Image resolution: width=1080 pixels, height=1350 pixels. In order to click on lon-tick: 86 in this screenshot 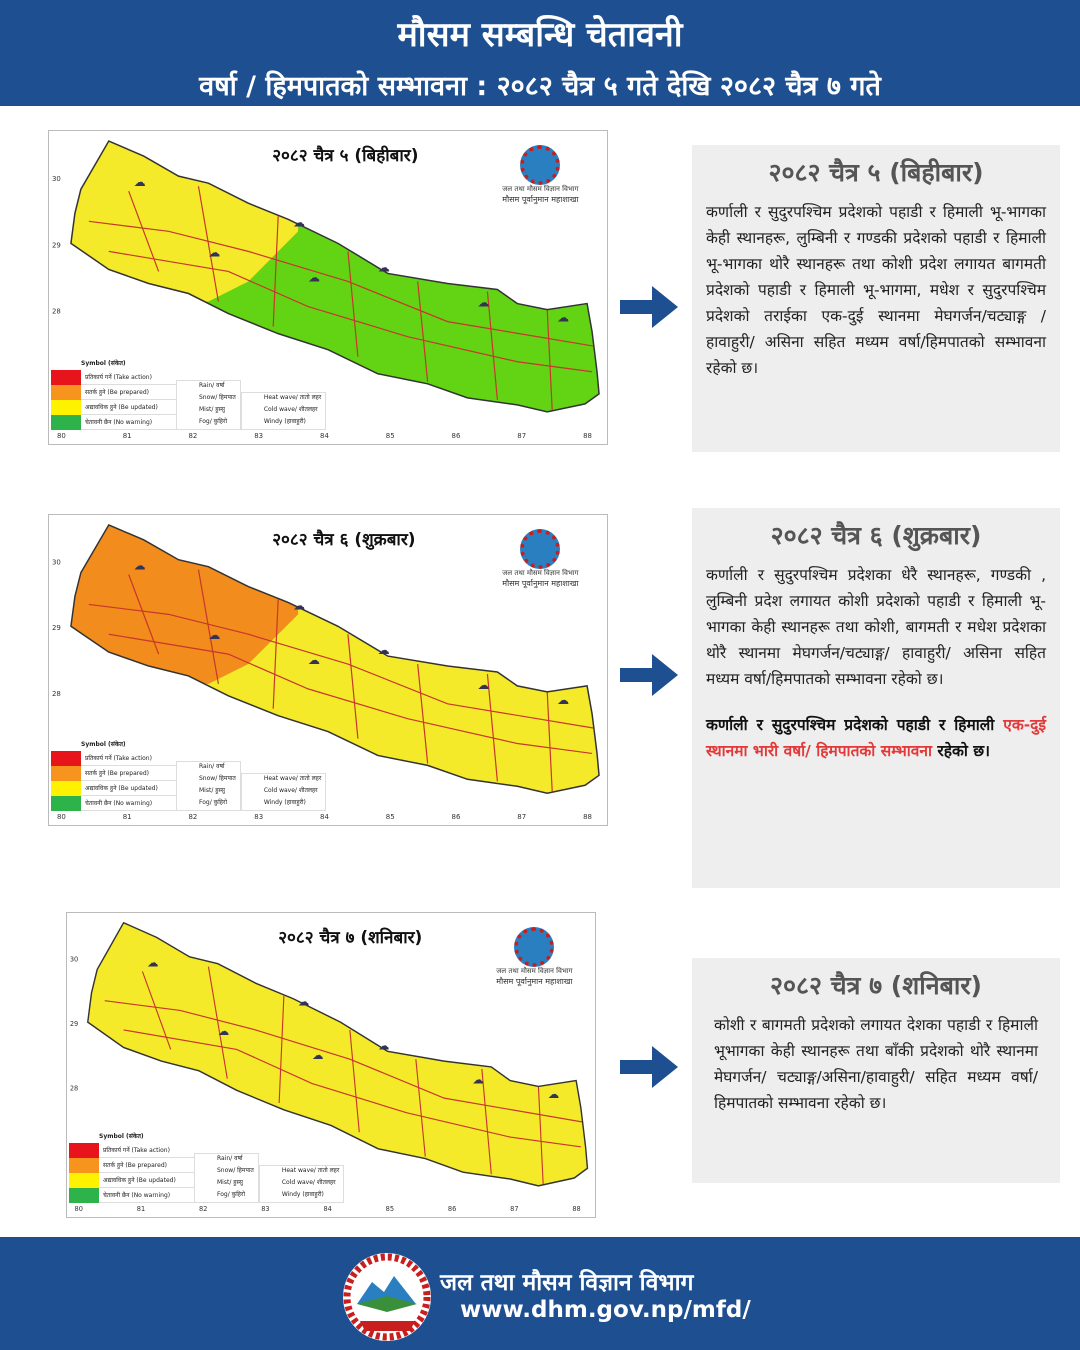, I will do `click(456, 817)`.